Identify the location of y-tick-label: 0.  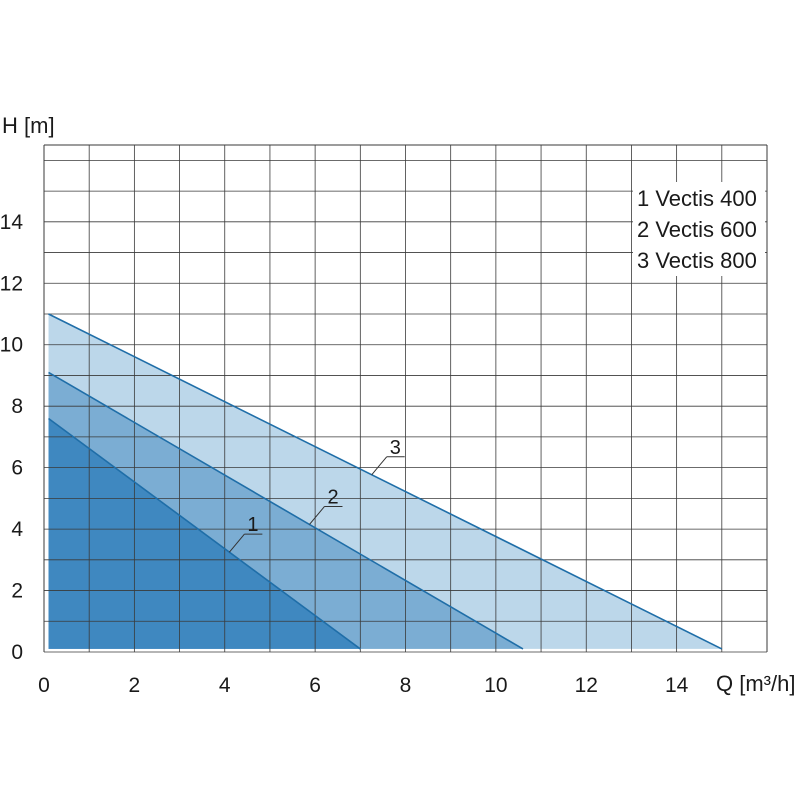
(17, 652).